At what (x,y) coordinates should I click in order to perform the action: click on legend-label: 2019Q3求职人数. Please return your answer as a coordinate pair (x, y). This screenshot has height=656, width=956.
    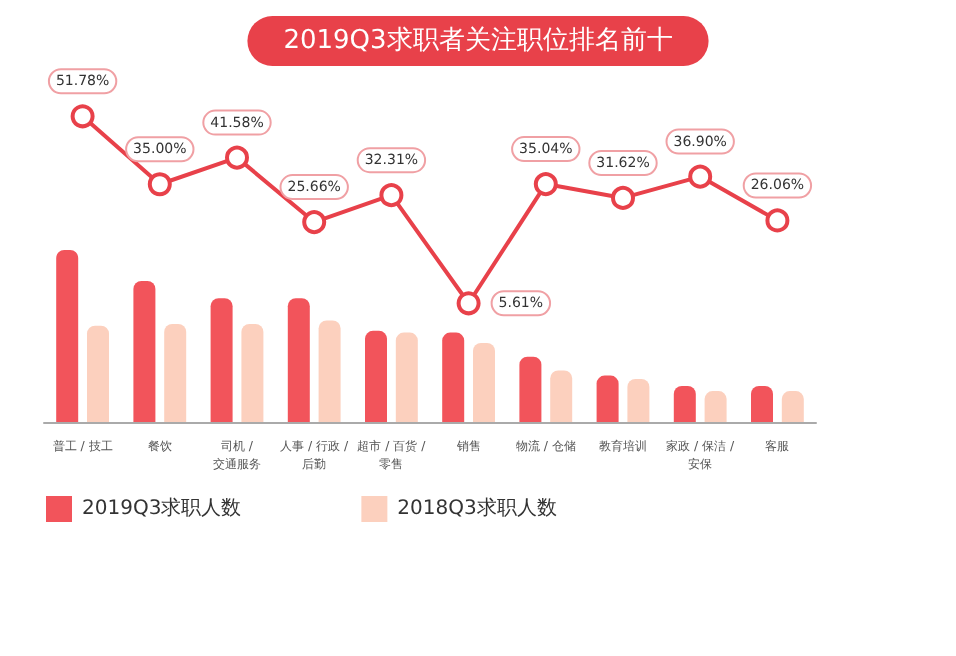
    Looking at the image, I should click on (162, 508).